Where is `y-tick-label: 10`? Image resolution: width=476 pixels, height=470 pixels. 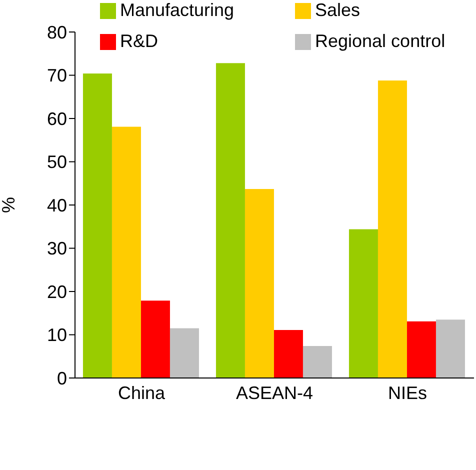 y-tick-label: 10 is located at coordinates (56, 335).